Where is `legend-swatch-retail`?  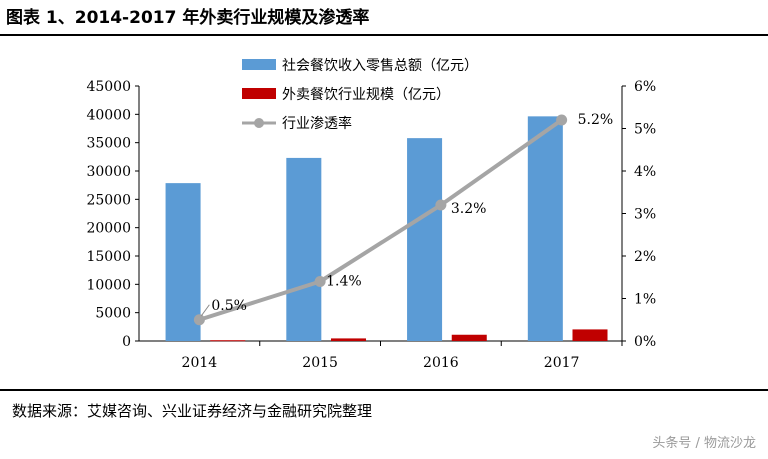 legend-swatch-retail is located at coordinates (259, 64).